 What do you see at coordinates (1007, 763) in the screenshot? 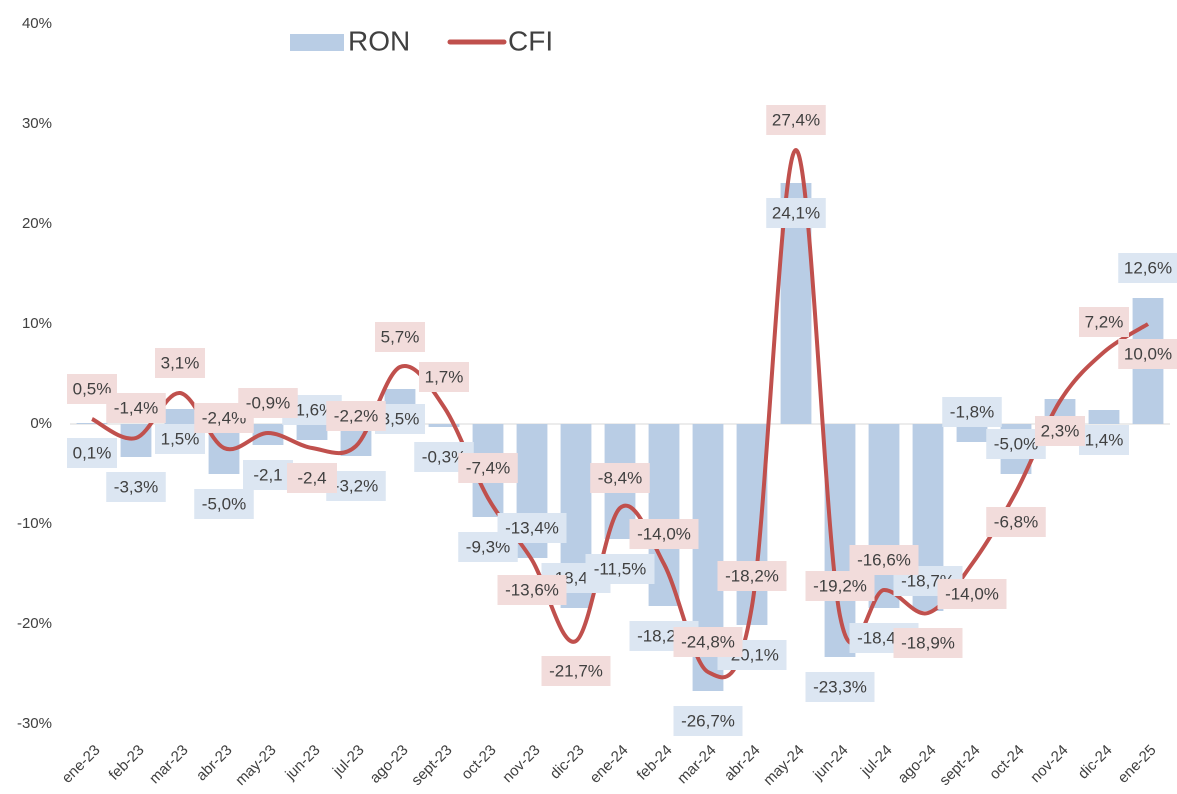
I see `x-tick-label: oct-24` at bounding box center [1007, 763].